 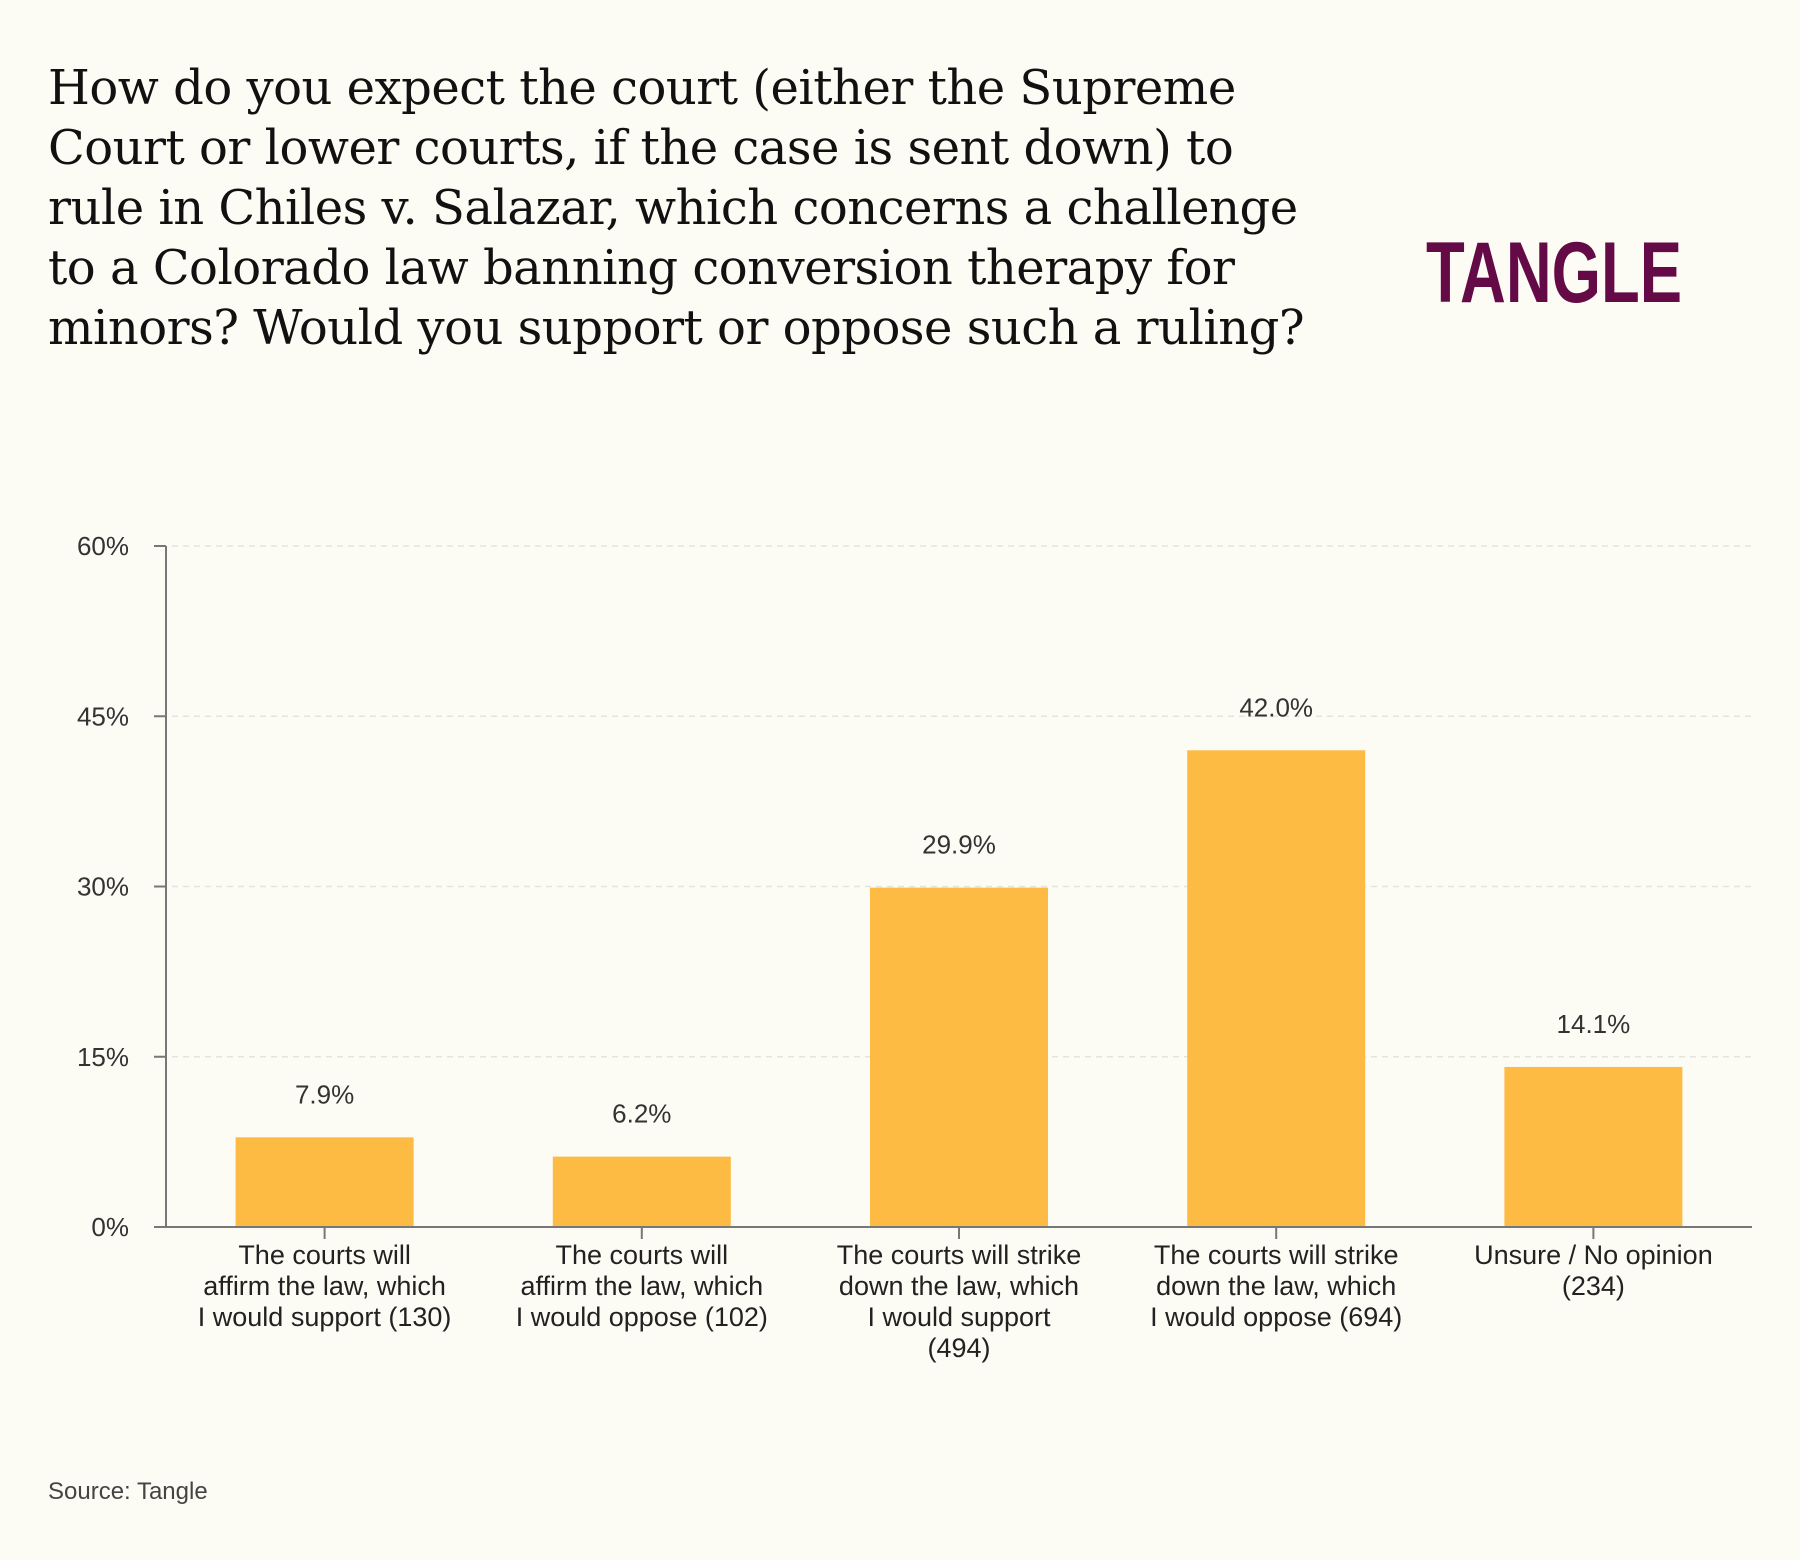 I want to click on x-category-label-line: I would support (130), so click(x=325, y=1317).